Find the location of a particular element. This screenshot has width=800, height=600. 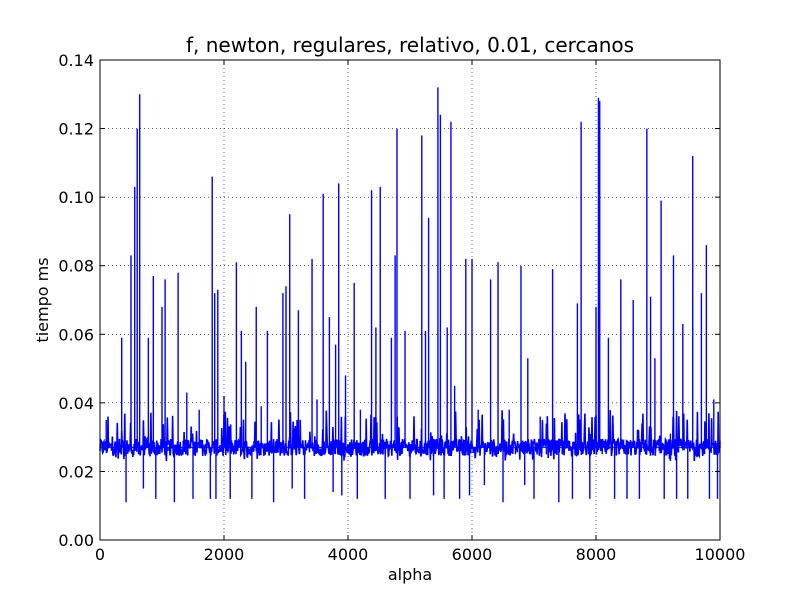

x-tick-label: 6000 is located at coordinates (472, 554).